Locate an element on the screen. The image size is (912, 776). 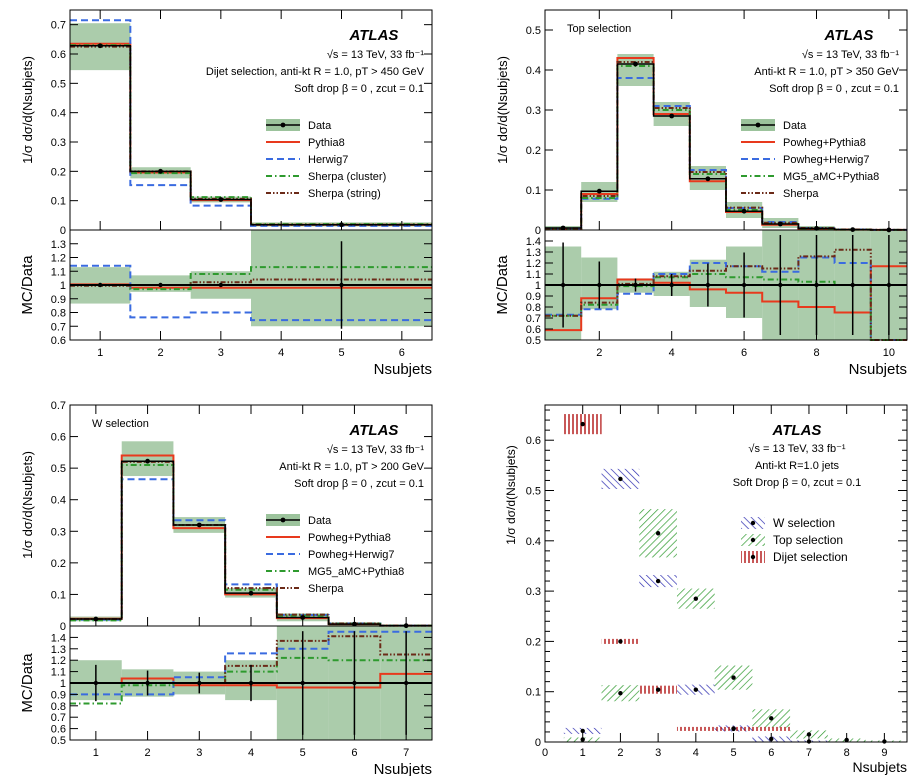
ratio-y-tick-label: 0.5 is located at coordinates (533, 341).